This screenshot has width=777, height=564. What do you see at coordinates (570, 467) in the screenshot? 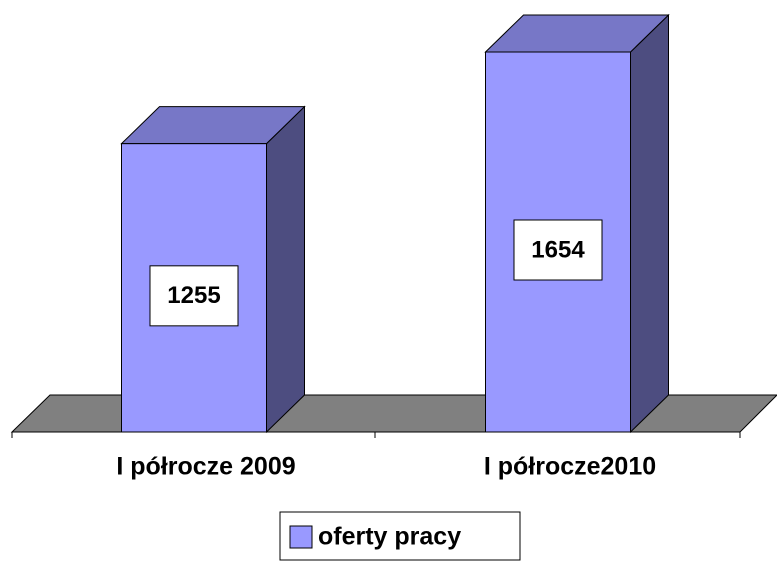
I see `x-tick-label: I półrocze2010` at bounding box center [570, 467].